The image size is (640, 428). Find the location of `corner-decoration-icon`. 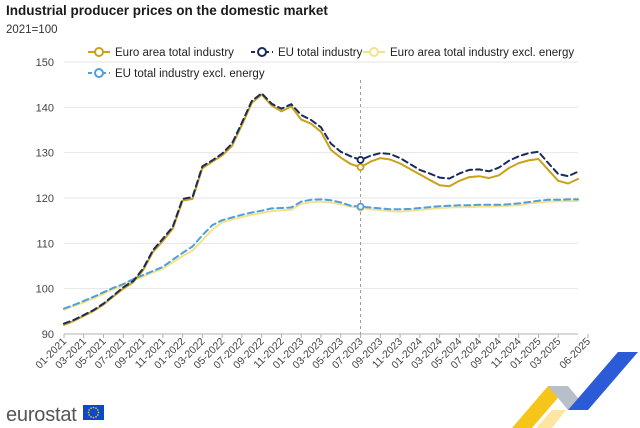

corner-decoration-icon is located at coordinates (575, 390).